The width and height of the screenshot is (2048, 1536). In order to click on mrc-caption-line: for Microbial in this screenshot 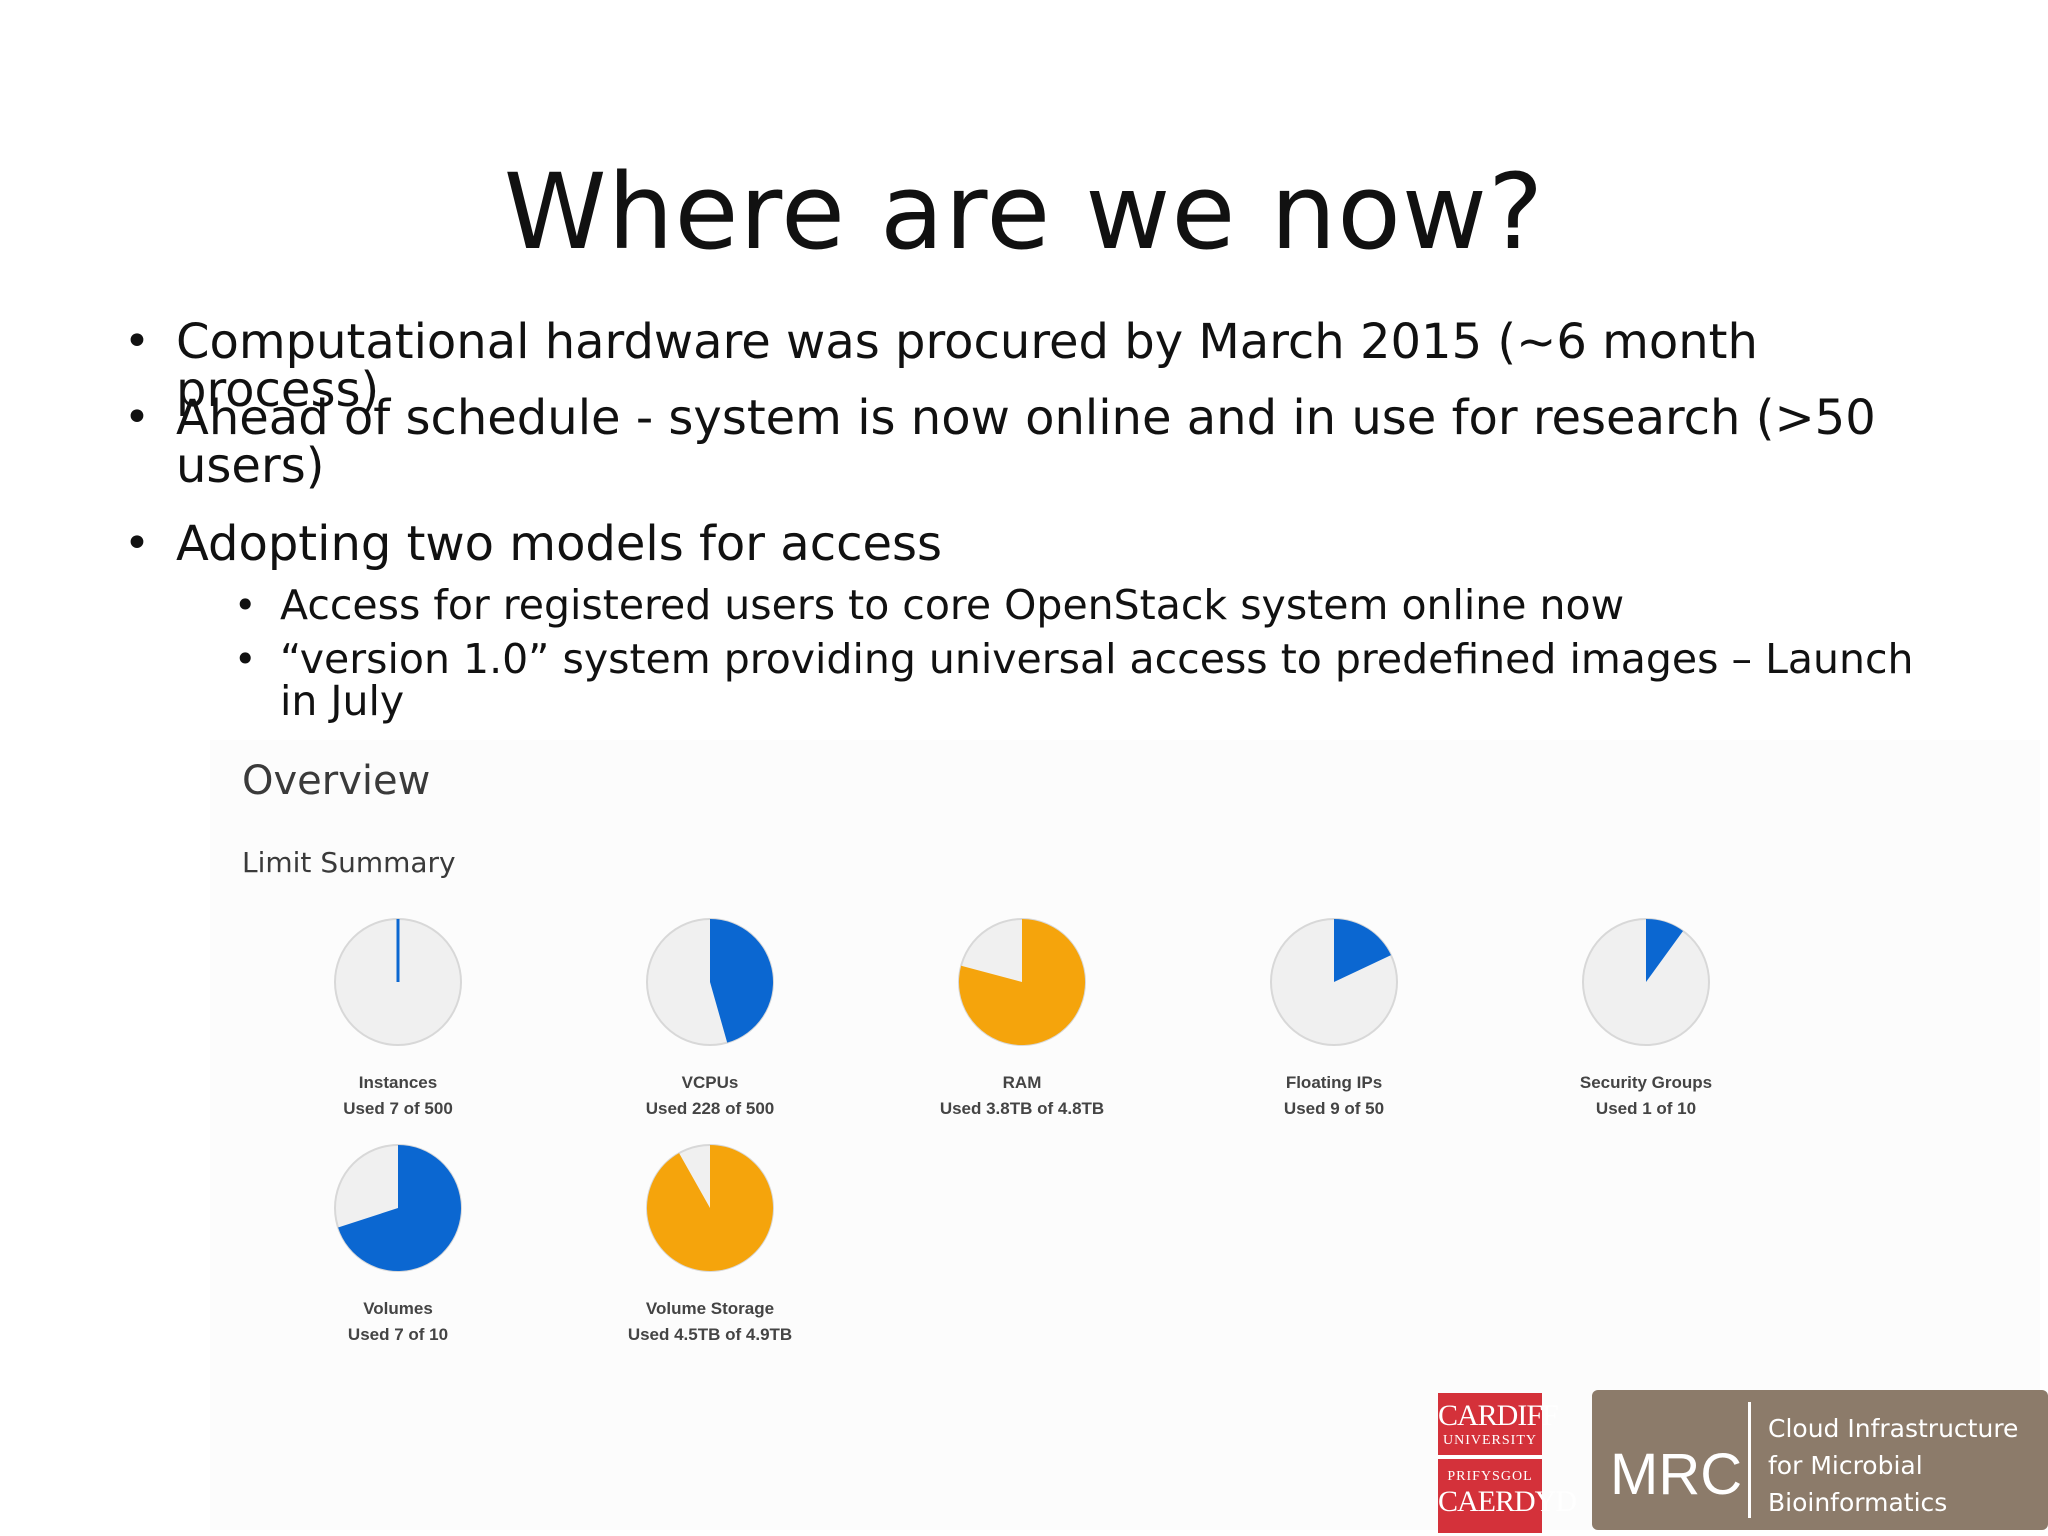, I will do `click(1845, 1465)`.